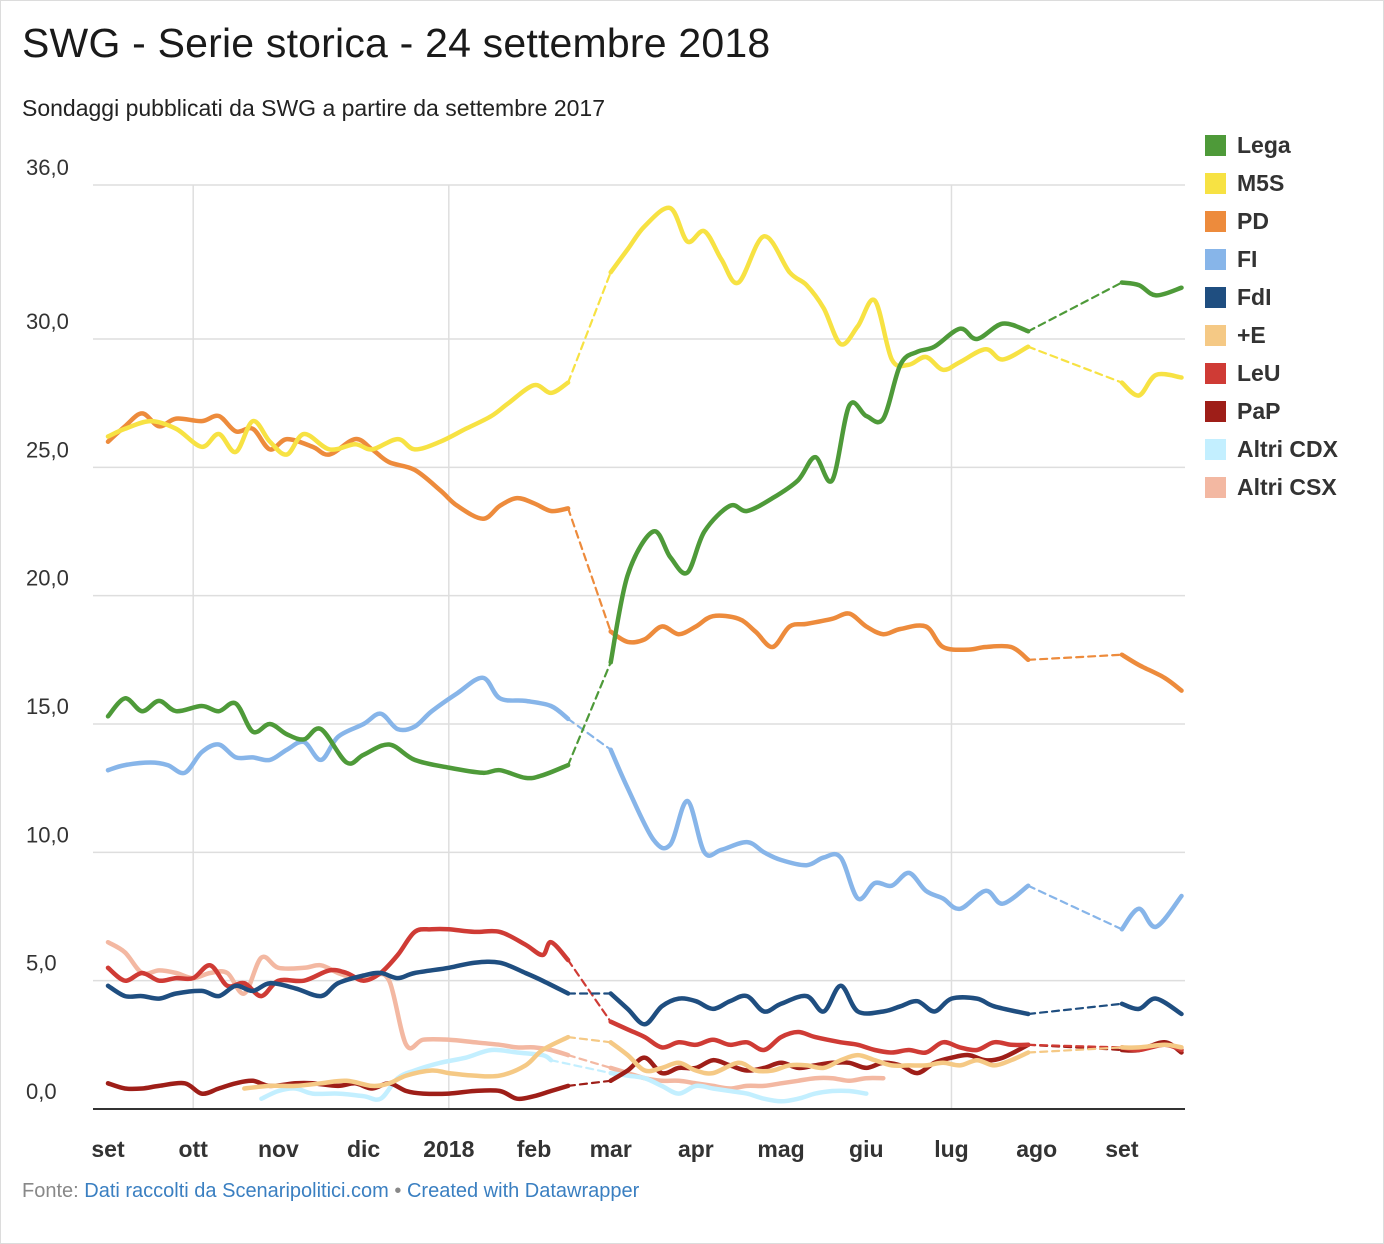 The image size is (1384, 1244). What do you see at coordinates (696, 1149) in the screenshot?
I see `x-tick-label: apr` at bounding box center [696, 1149].